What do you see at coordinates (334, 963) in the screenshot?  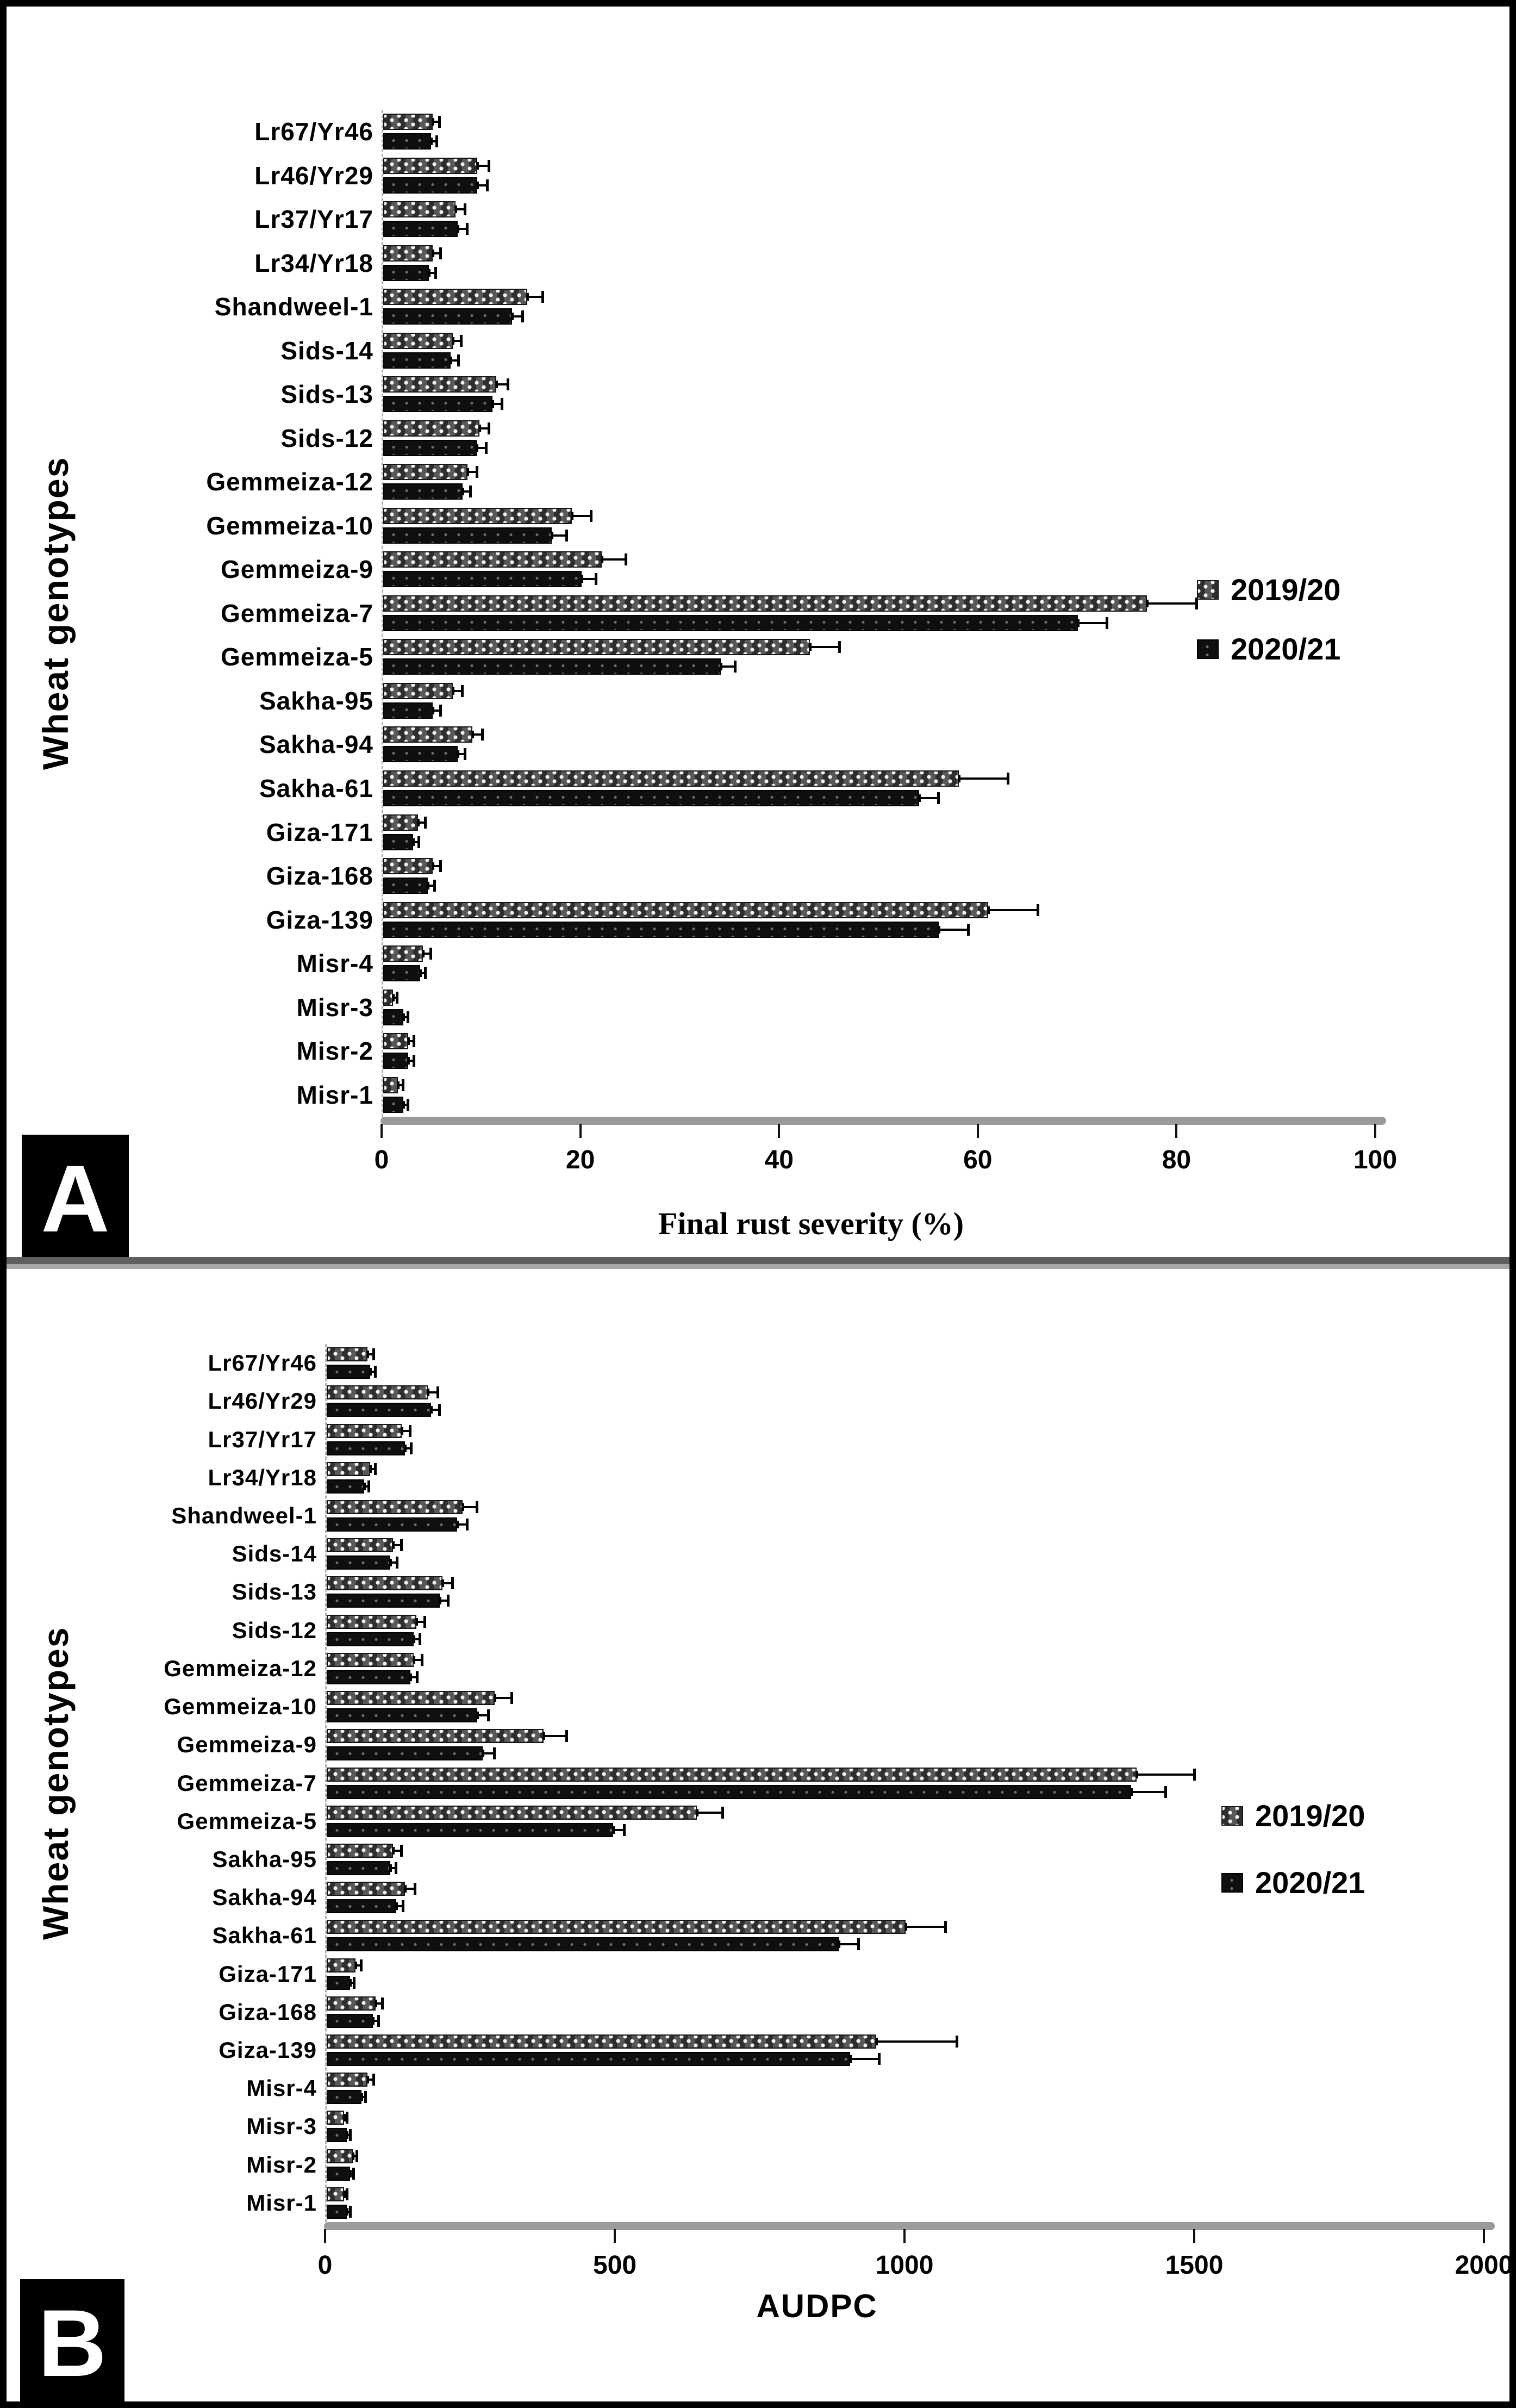 I see `category-label: Misr-4` at bounding box center [334, 963].